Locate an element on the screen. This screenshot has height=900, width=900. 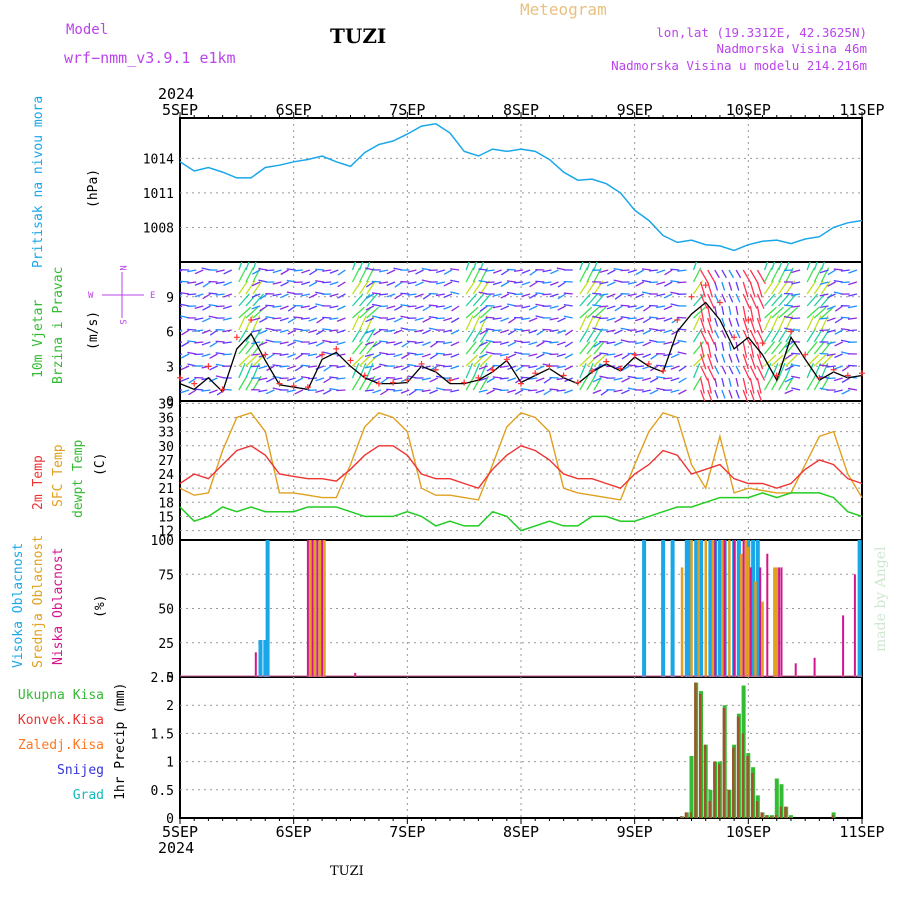
footer-station: TUZI is located at coordinates (347, 871).